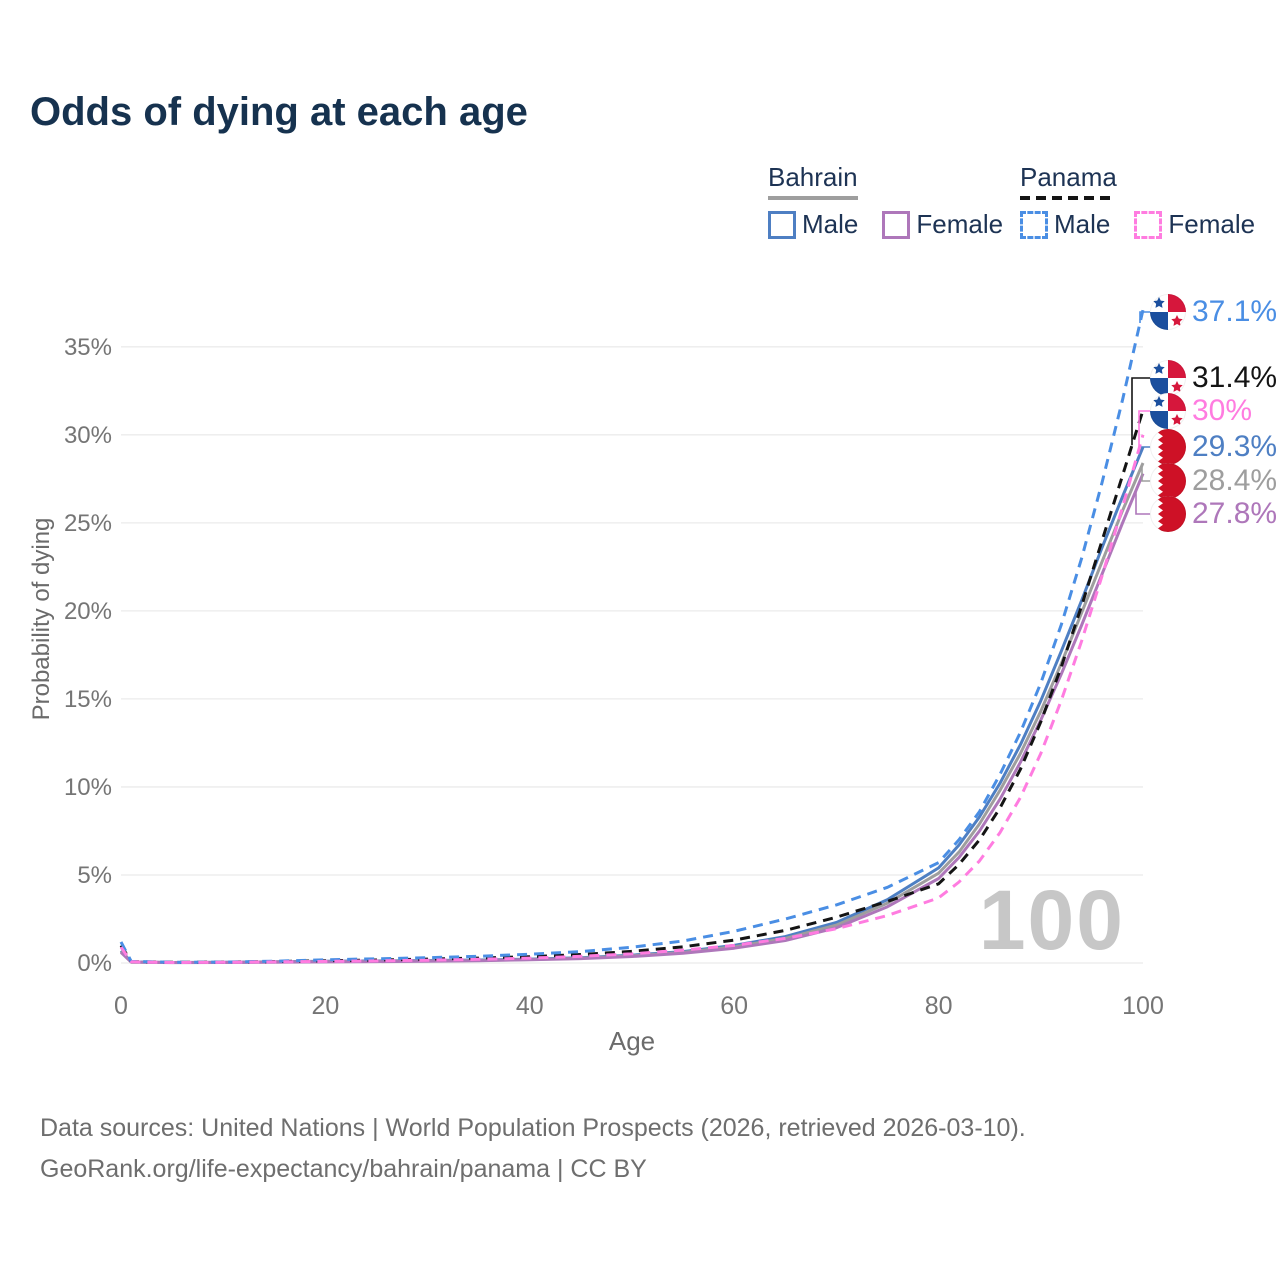 The width and height of the screenshot is (1280, 1280). I want to click on y-tick-label: 25%, so click(88, 523).